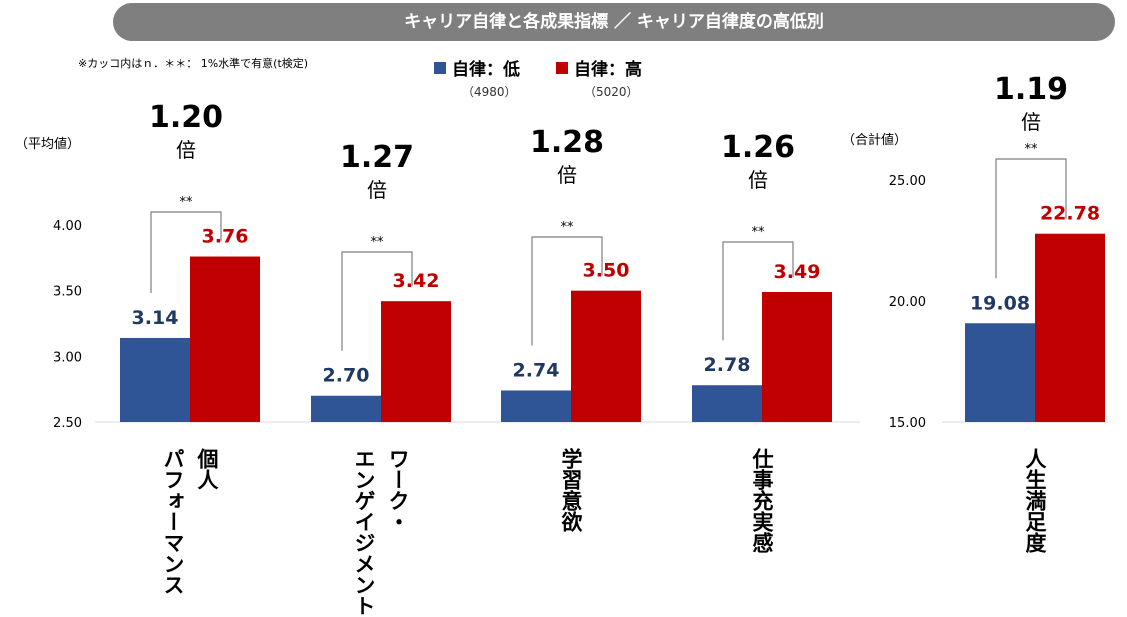  I want to click on right-ratio-unit: 倍, so click(1031, 122).